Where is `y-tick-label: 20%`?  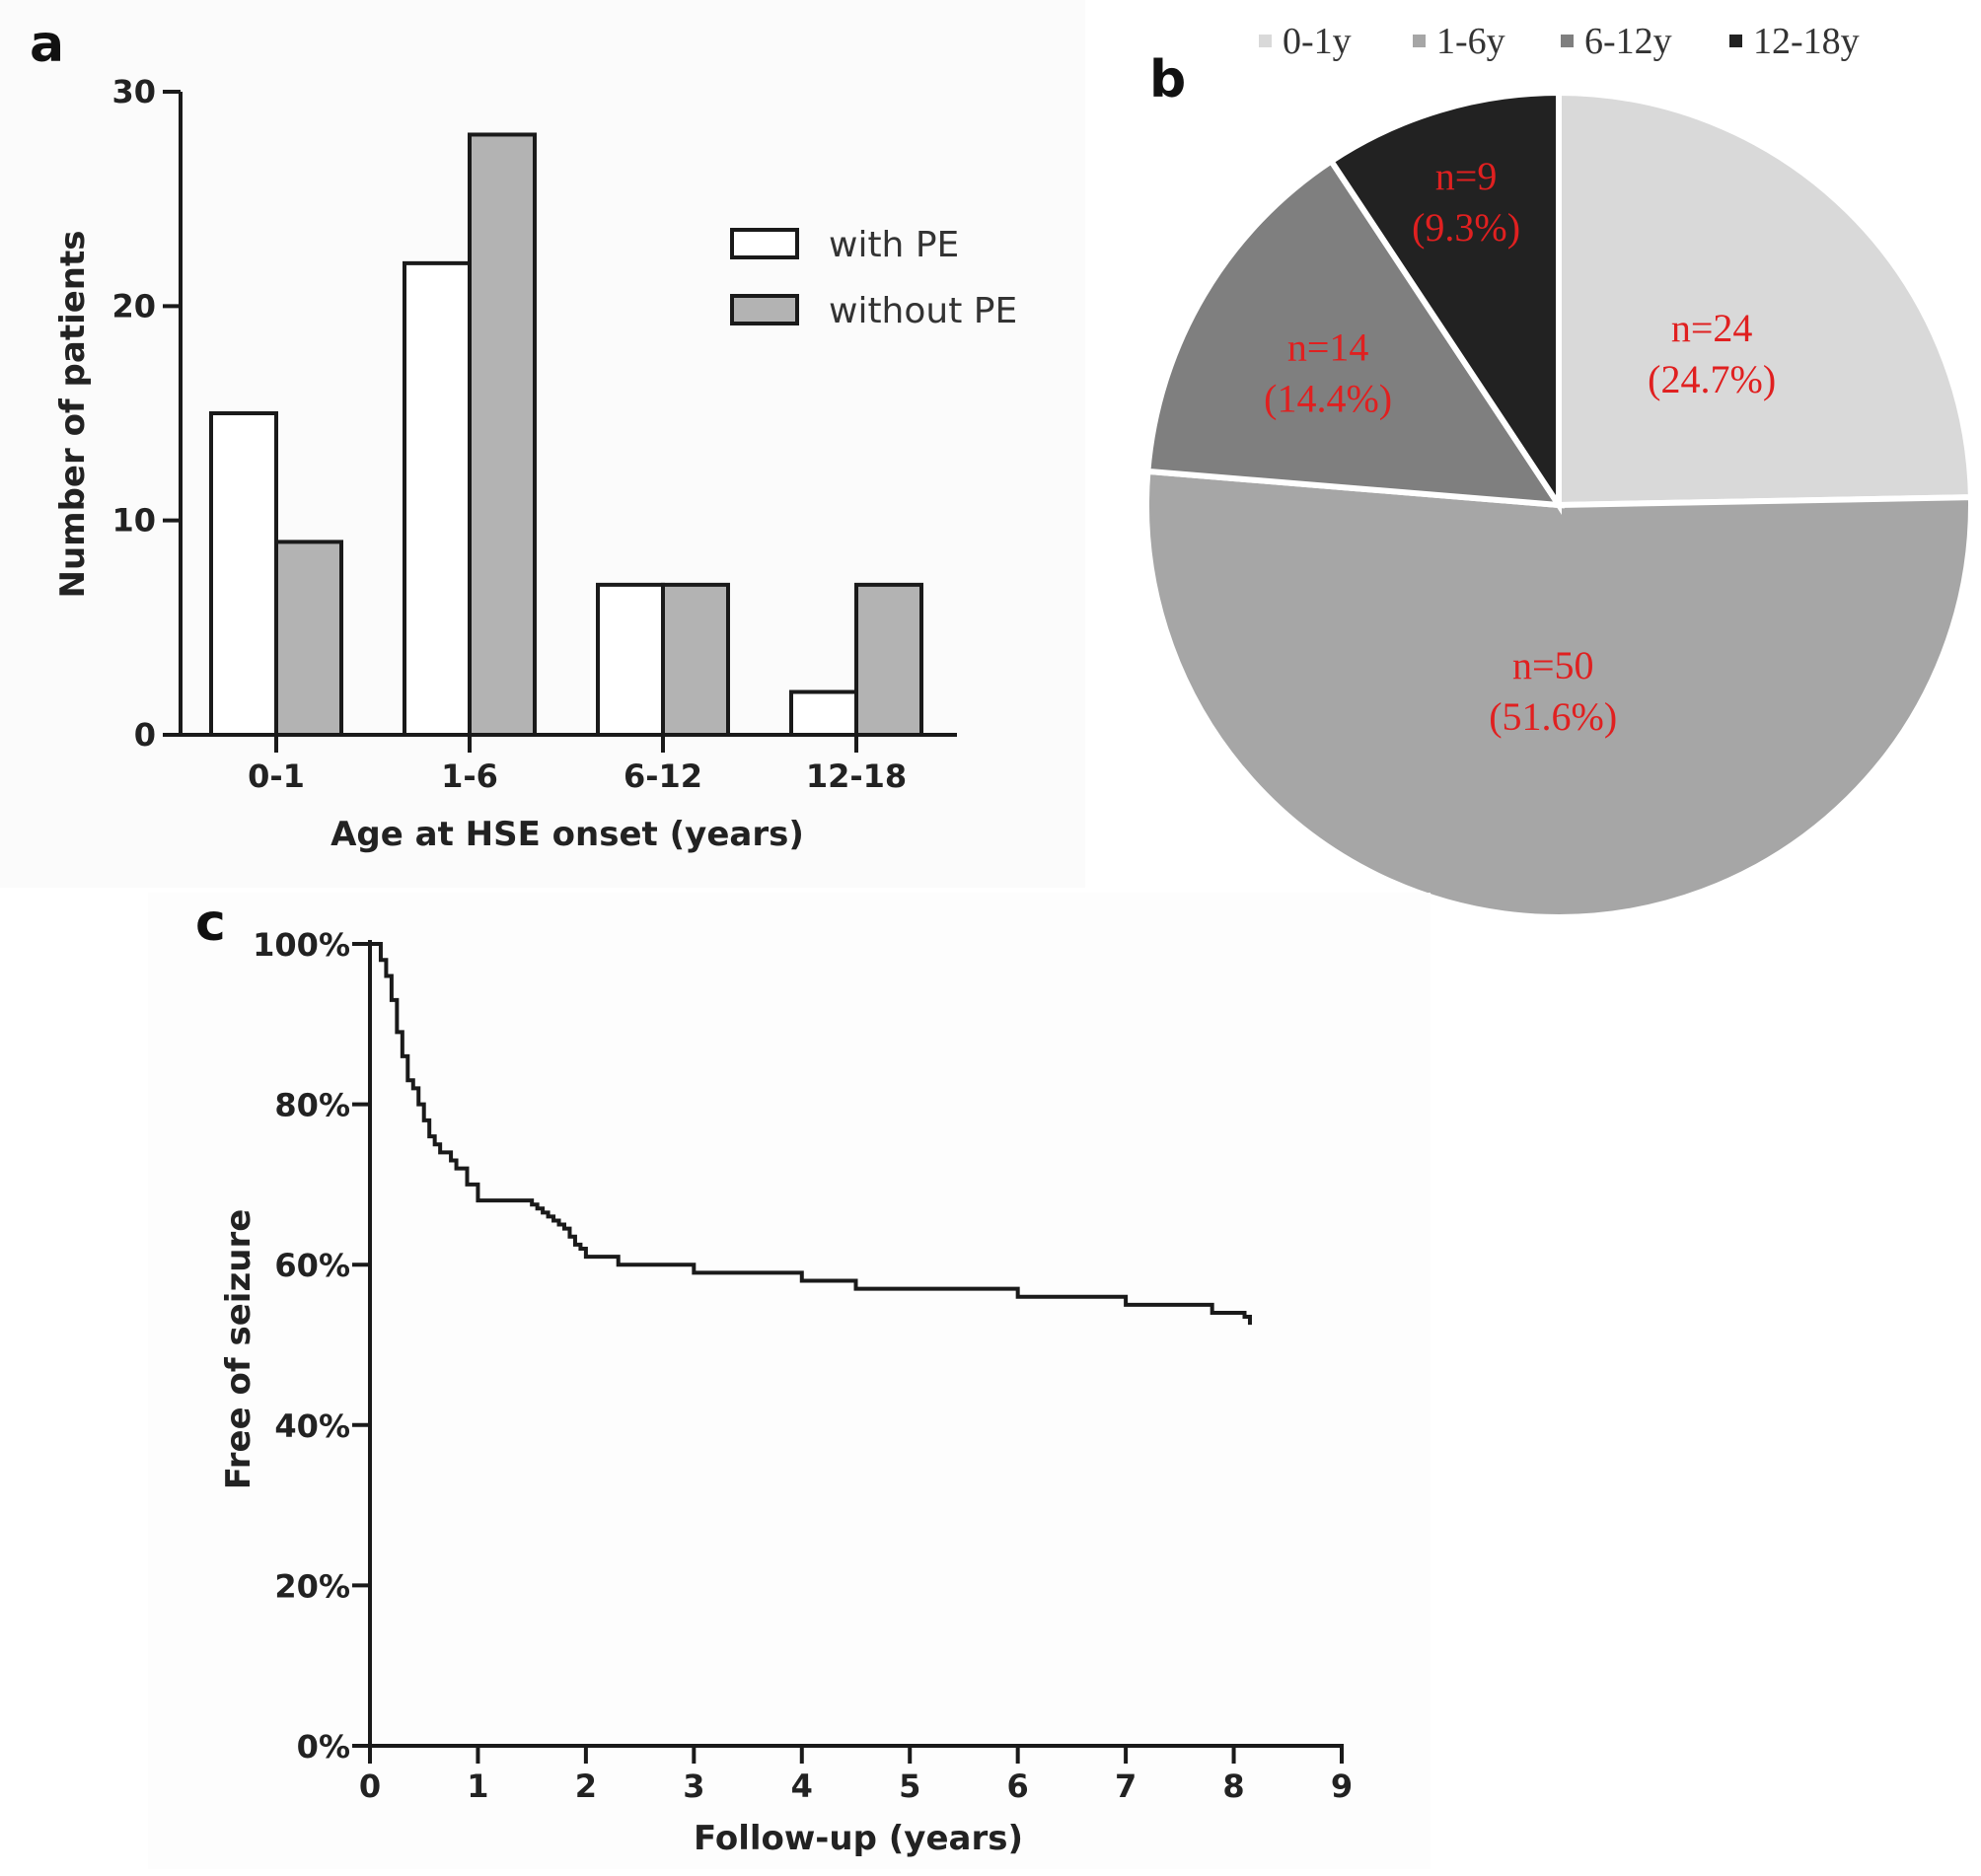 y-tick-label: 20% is located at coordinates (312, 1586).